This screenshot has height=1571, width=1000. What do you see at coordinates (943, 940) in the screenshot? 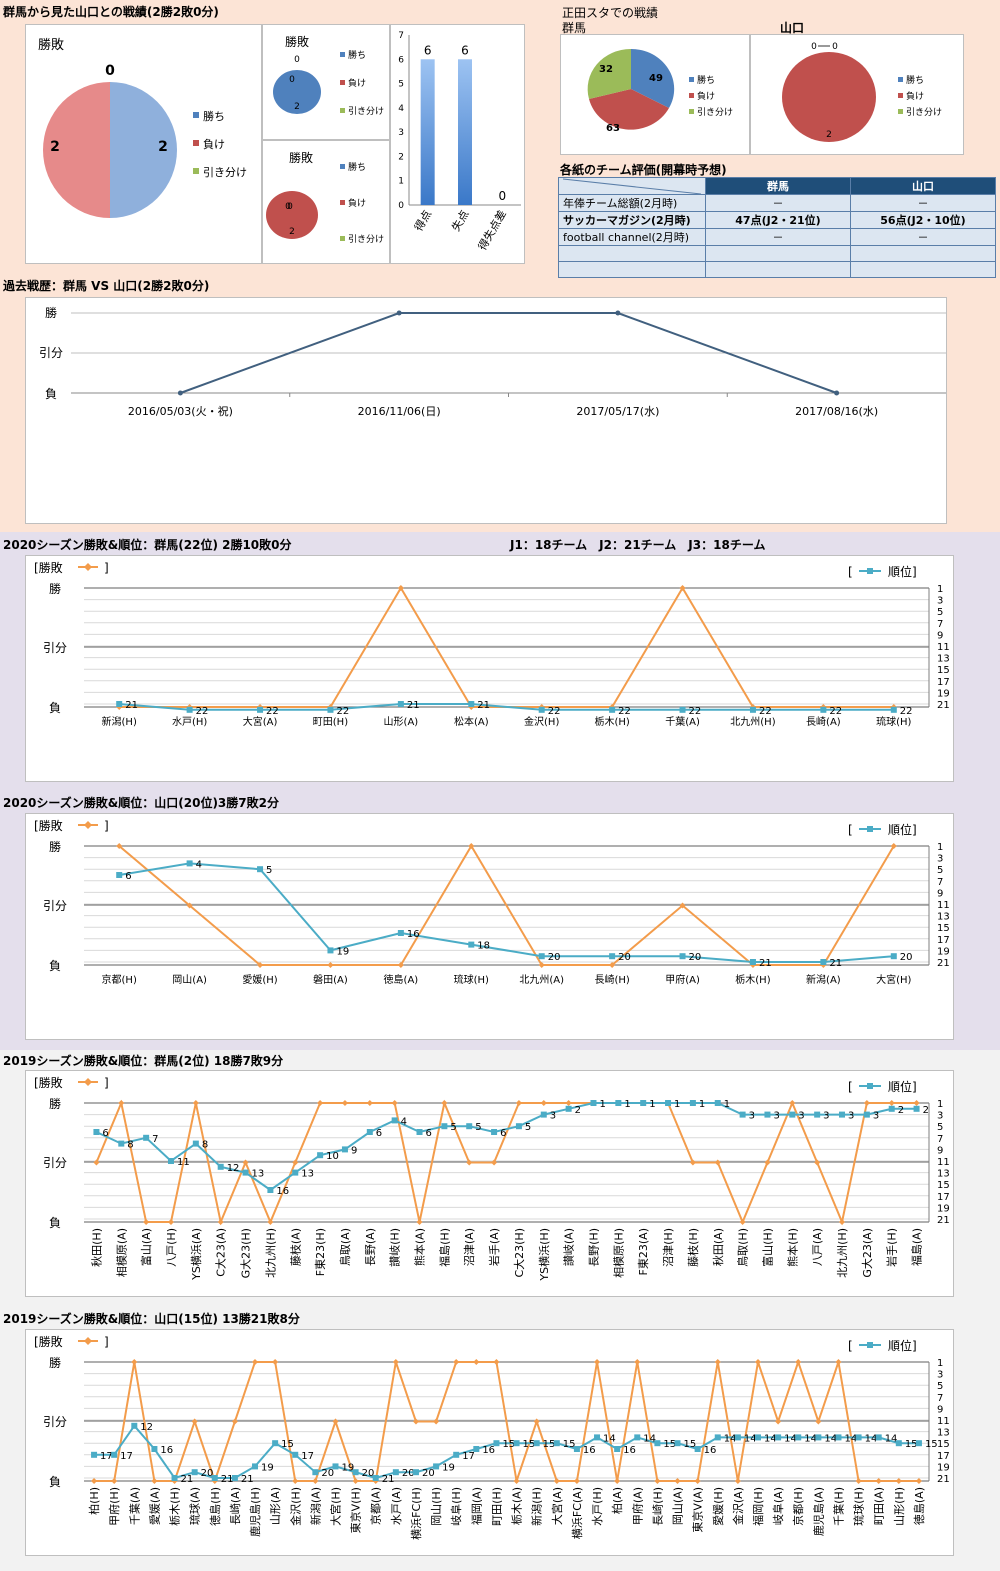
I see `rank-tick-label: 17` at bounding box center [943, 940].